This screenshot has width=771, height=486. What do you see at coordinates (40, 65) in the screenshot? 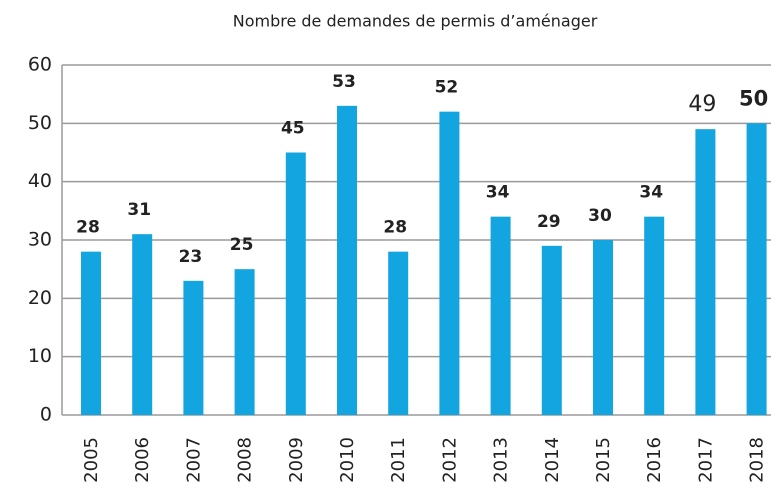
I see `y-tick-label: 60` at bounding box center [40, 65].